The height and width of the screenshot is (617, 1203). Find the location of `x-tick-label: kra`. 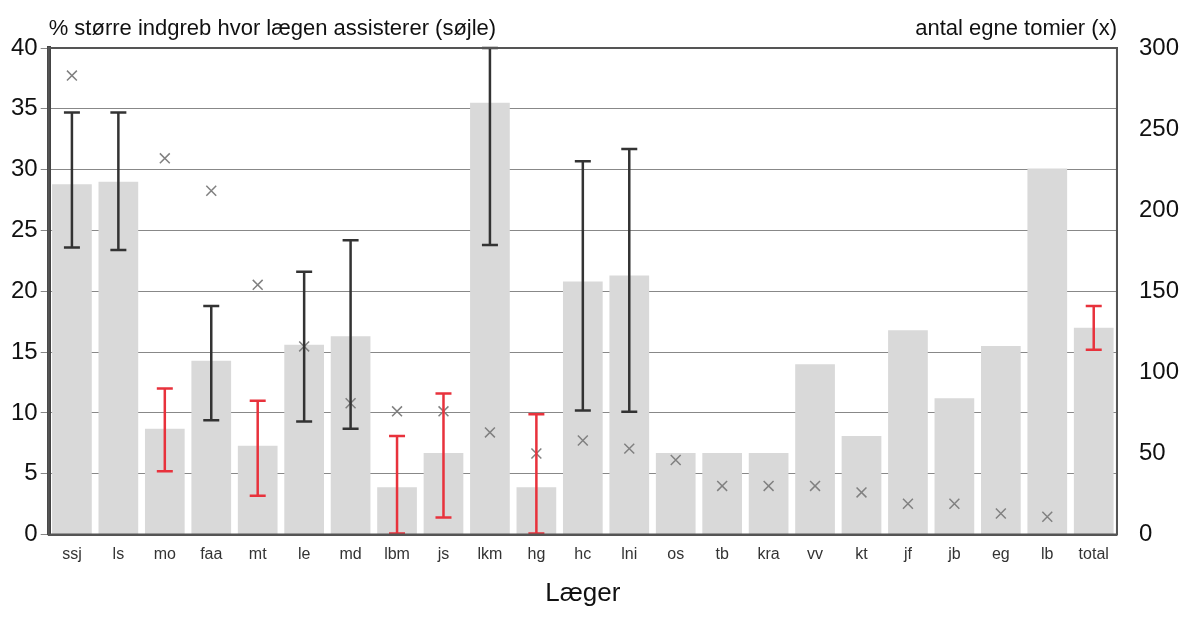

x-tick-label: kra is located at coordinates (768, 553).